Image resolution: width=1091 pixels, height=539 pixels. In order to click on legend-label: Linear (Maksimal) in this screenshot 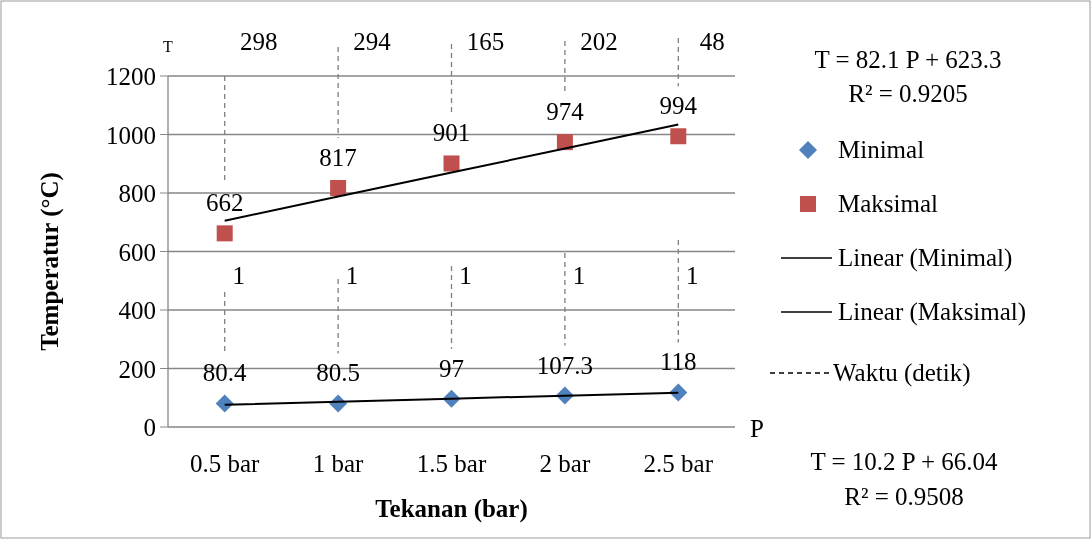, I will do `click(932, 312)`.